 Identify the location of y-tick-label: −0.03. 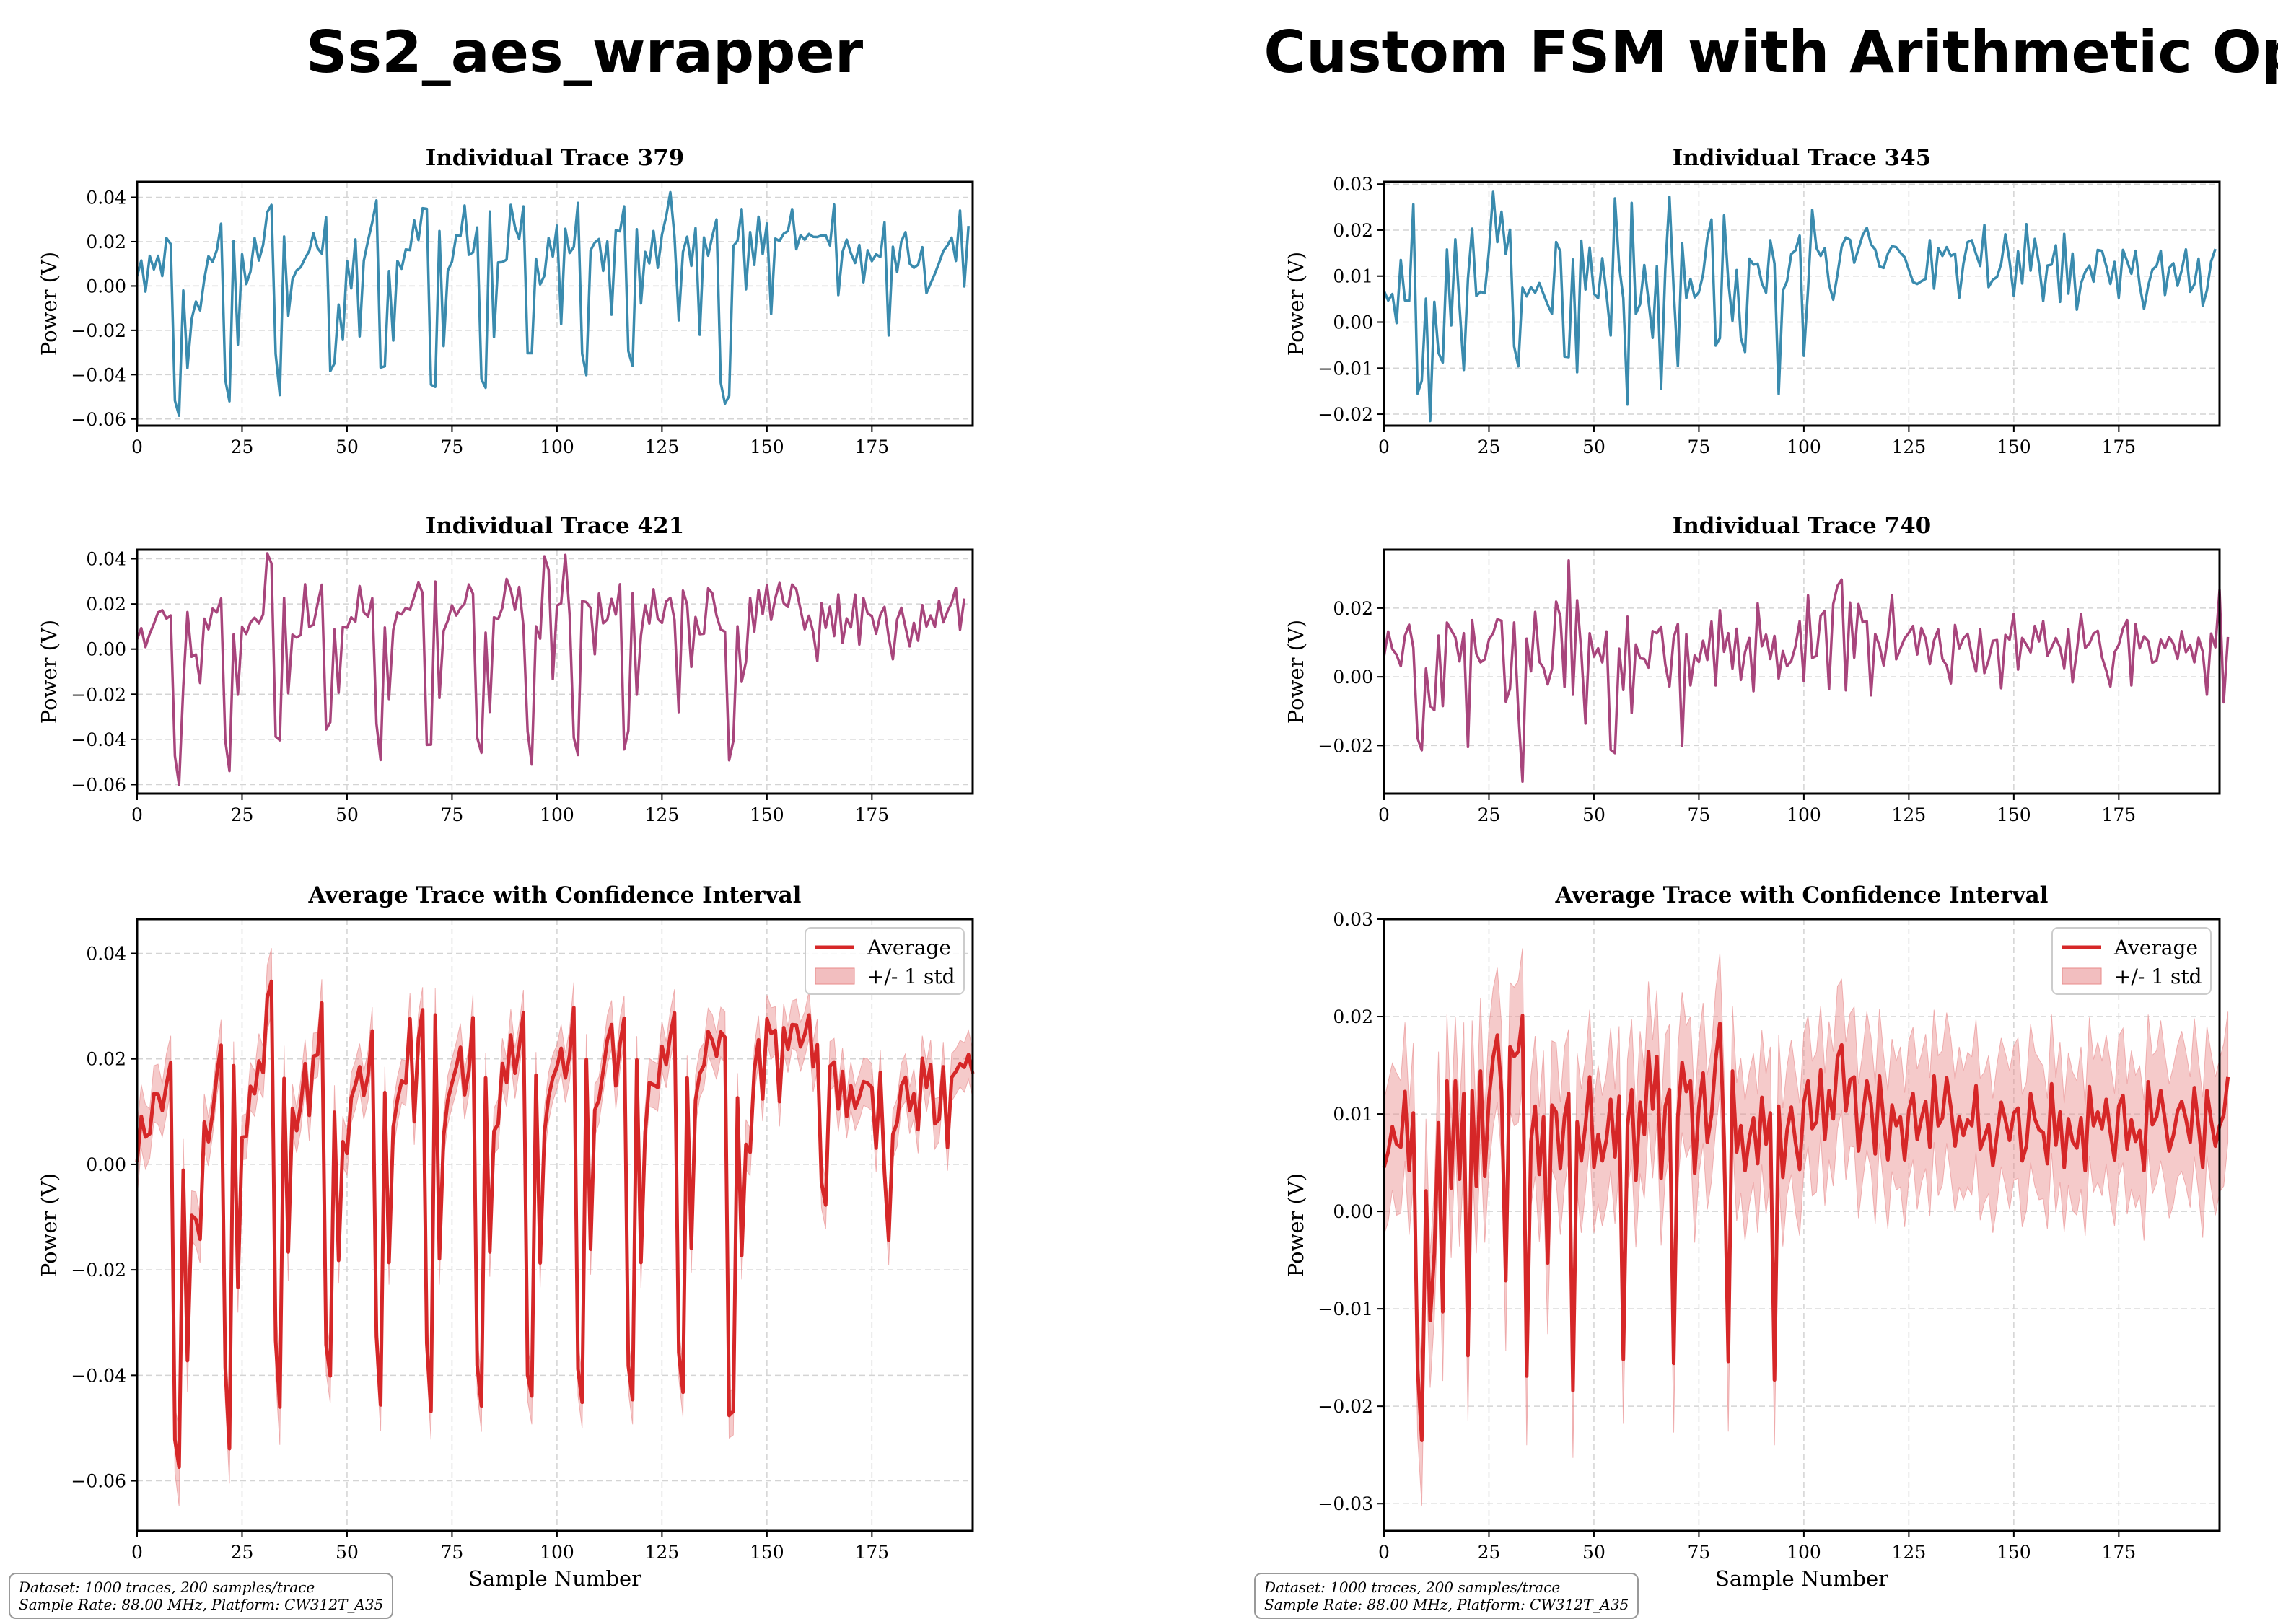
(1345, 1503).